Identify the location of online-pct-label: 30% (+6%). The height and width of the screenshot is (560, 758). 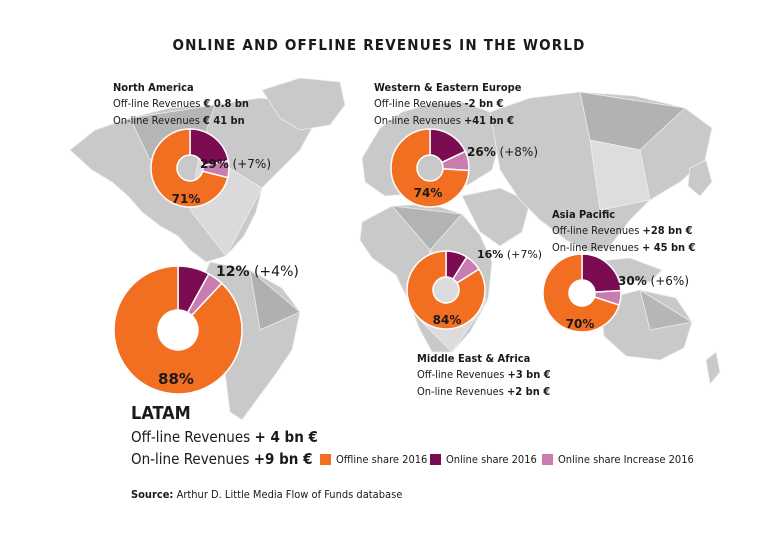
(653, 281).